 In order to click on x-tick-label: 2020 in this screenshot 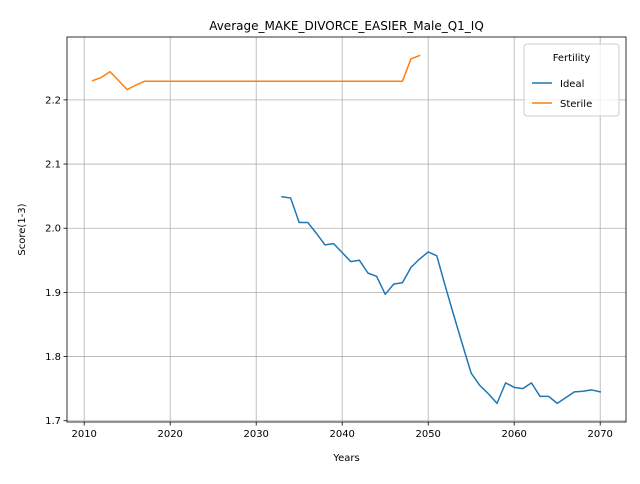, I will do `click(169, 434)`.